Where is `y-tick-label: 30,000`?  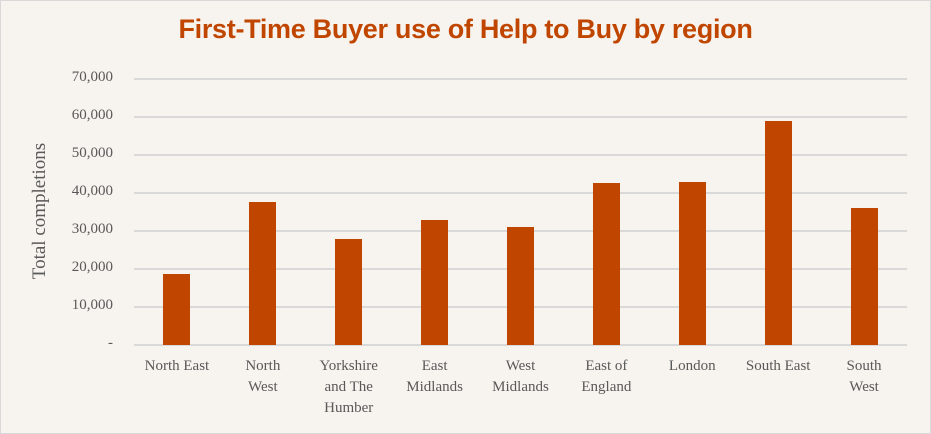
y-tick-label: 30,000 is located at coordinates (92, 229).